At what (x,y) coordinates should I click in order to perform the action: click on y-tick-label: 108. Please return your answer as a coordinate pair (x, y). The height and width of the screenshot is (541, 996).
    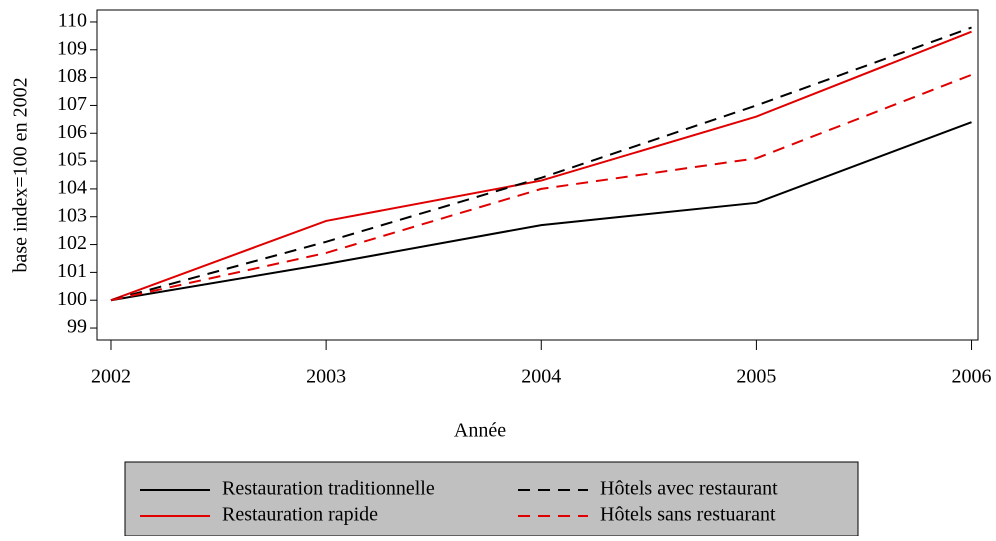
    Looking at the image, I should click on (72, 76).